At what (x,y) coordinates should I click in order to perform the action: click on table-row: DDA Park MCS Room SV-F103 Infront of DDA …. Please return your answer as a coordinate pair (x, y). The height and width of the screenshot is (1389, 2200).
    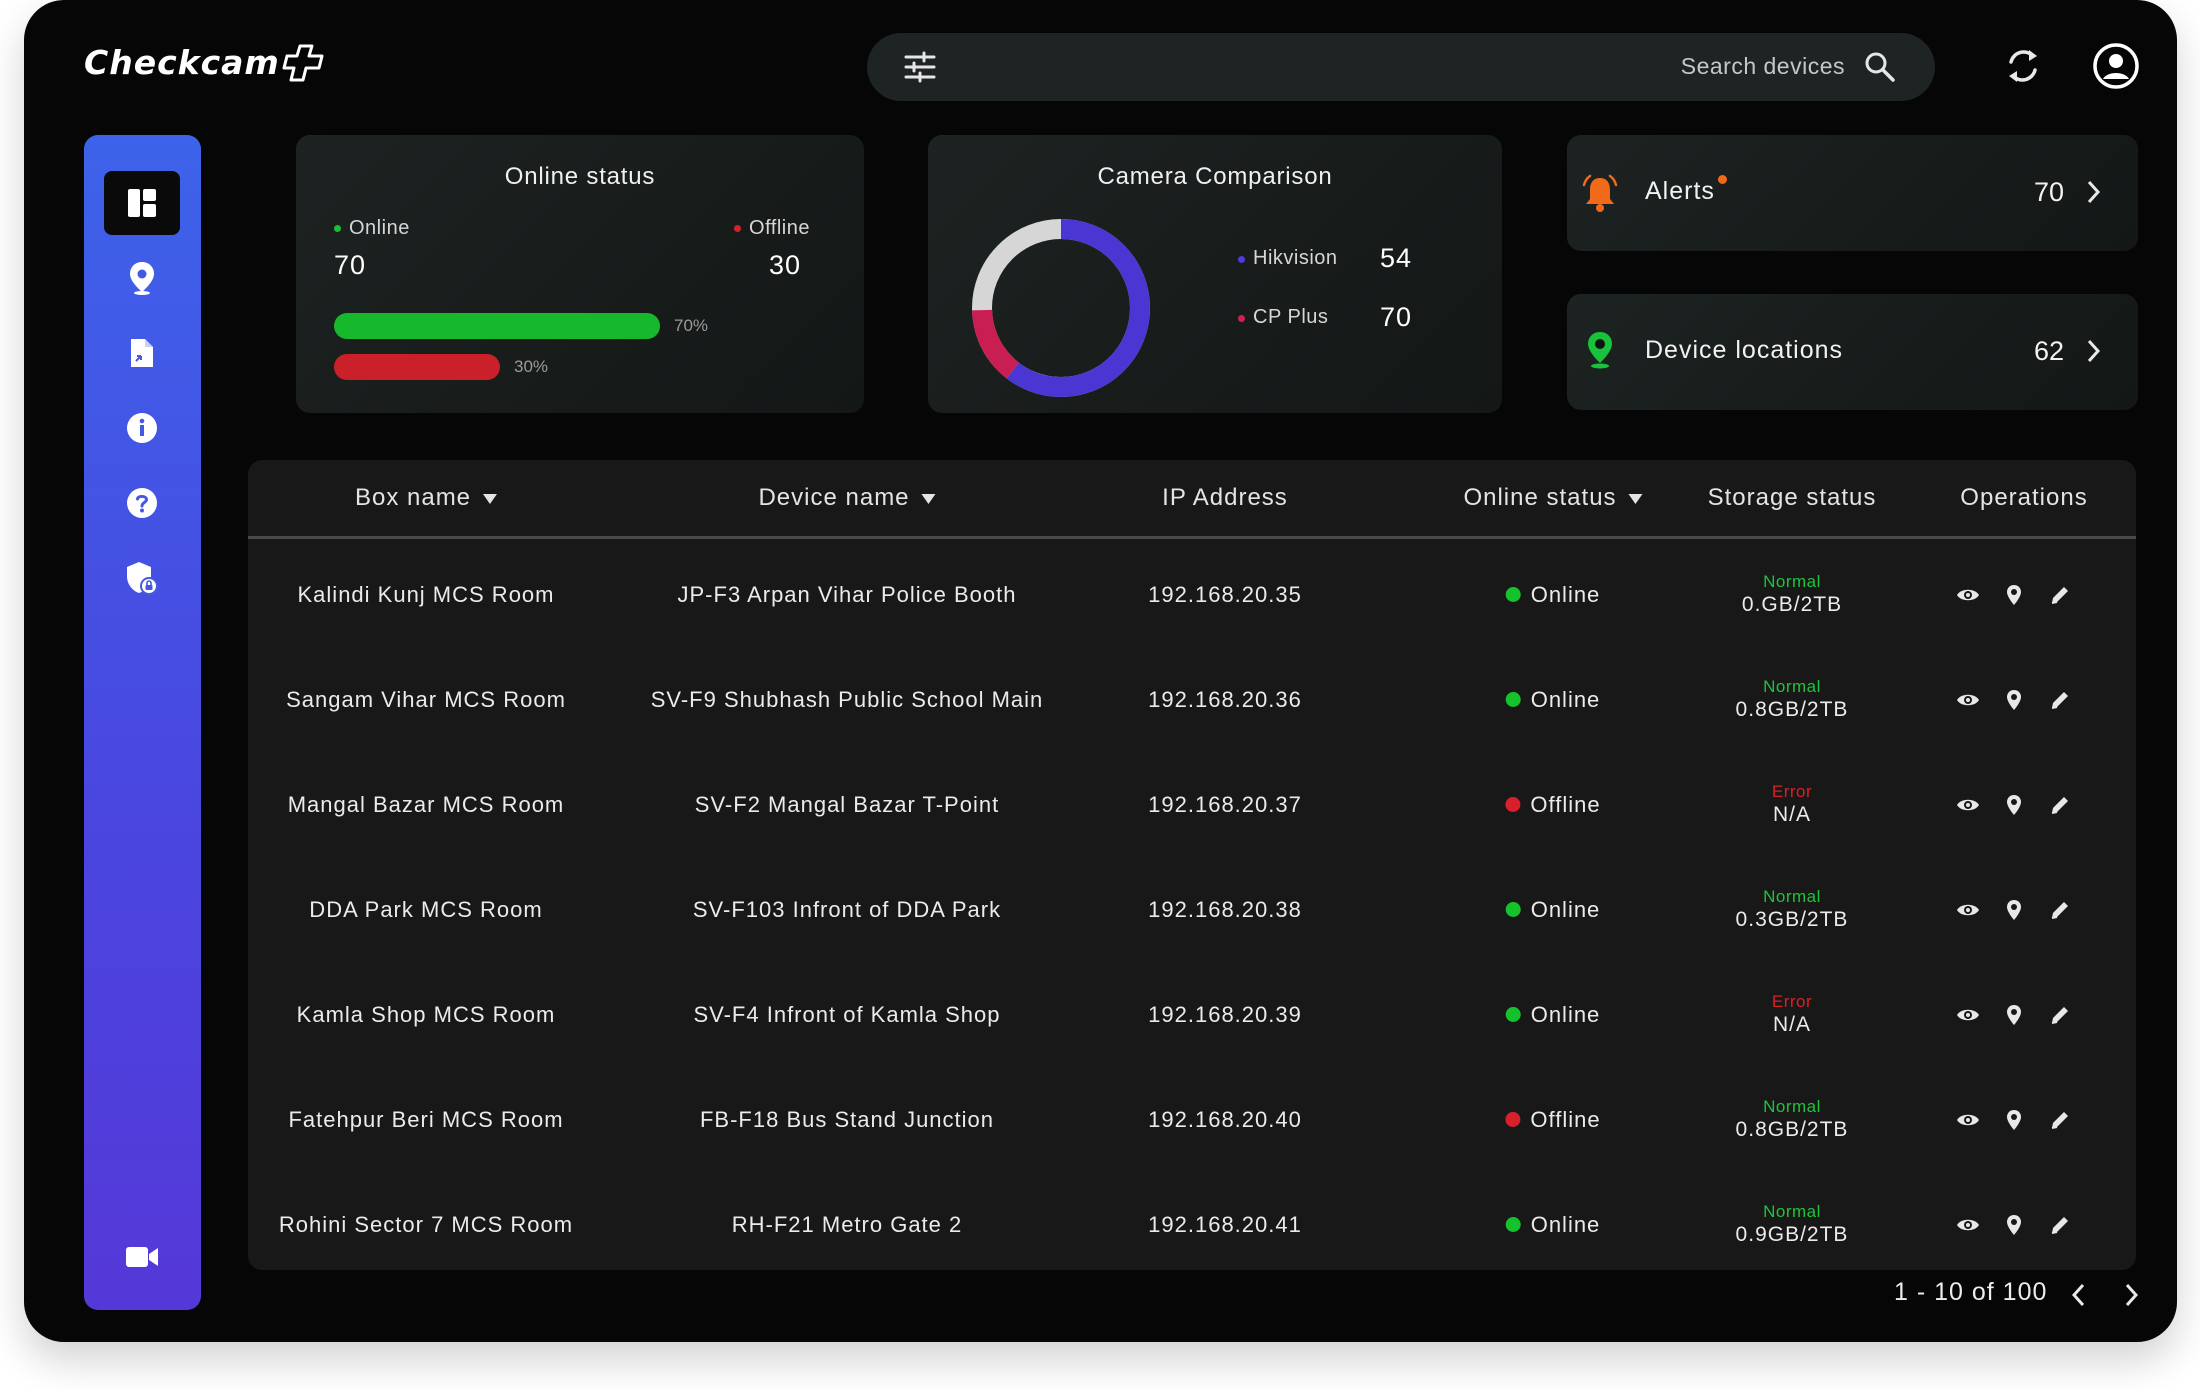
    Looking at the image, I should click on (1192, 909).